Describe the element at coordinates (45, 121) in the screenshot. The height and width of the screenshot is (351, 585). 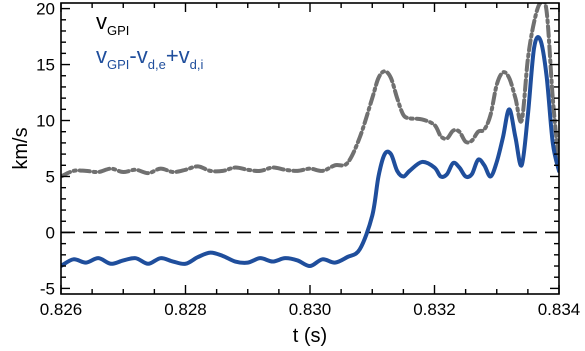
I see `y-tick-label: 10` at that location.